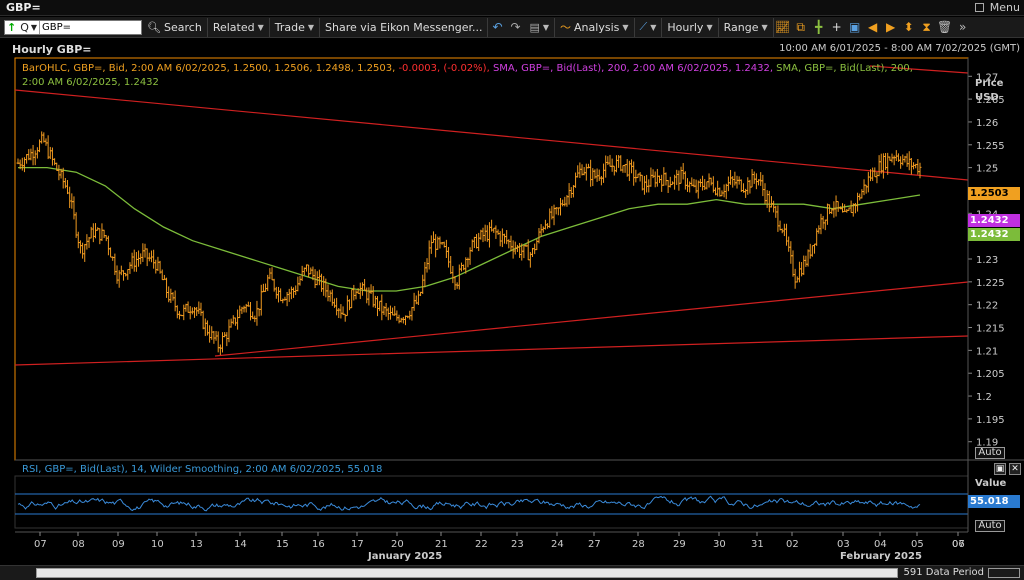 This screenshot has height=580, width=1024. Describe the element at coordinates (289, 27) in the screenshot. I see `trade-label: Trade` at that location.